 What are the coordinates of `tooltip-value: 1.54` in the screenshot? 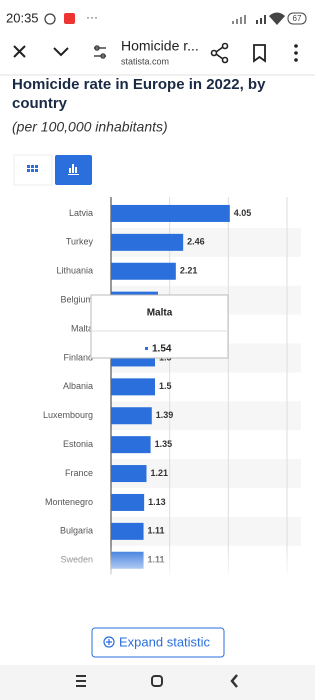 It's located at (162, 349).